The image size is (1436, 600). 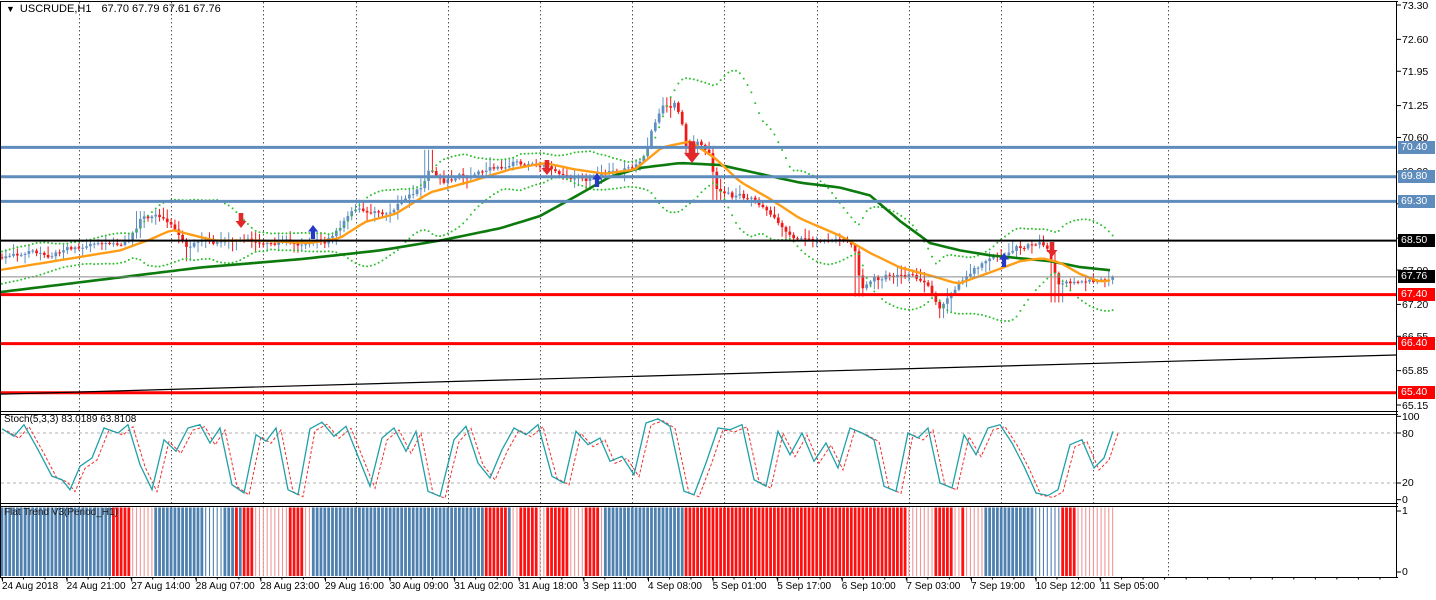 What do you see at coordinates (10, 9) in the screenshot?
I see `symbol-dropdown-icon: ▼` at bounding box center [10, 9].